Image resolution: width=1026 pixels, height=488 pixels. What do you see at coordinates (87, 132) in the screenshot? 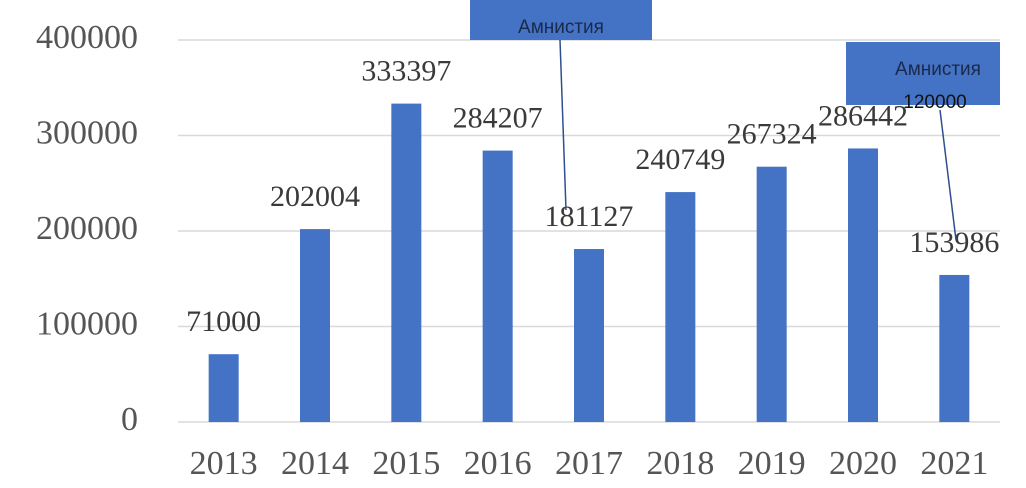
I see `y-tick-label: 300000` at bounding box center [87, 132].